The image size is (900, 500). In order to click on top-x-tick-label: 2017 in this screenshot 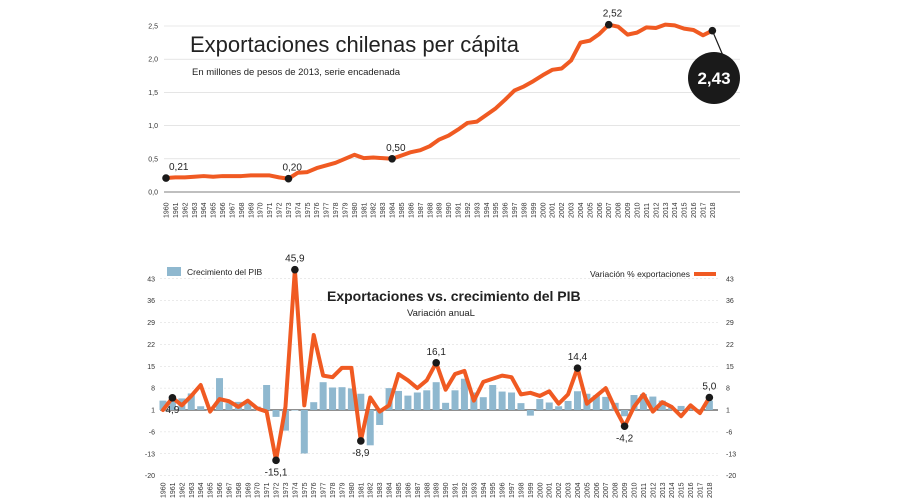, I will do `click(703, 210)`.